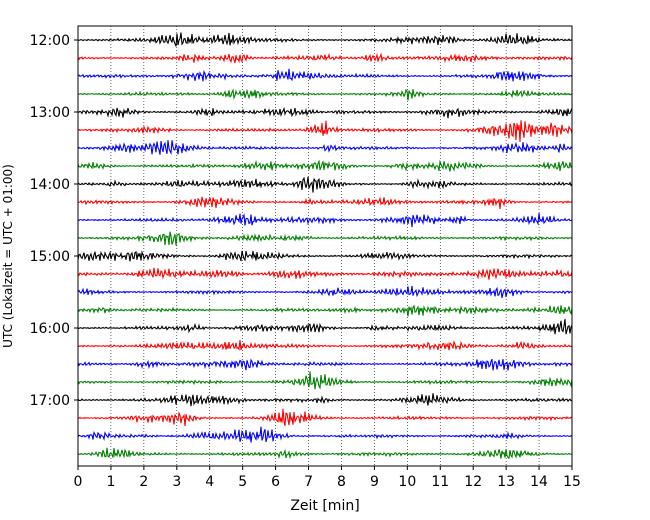 This screenshot has height=520, width=650. Describe the element at coordinates (473, 482) in the screenshot. I see `x-tick-label: 12` at that location.